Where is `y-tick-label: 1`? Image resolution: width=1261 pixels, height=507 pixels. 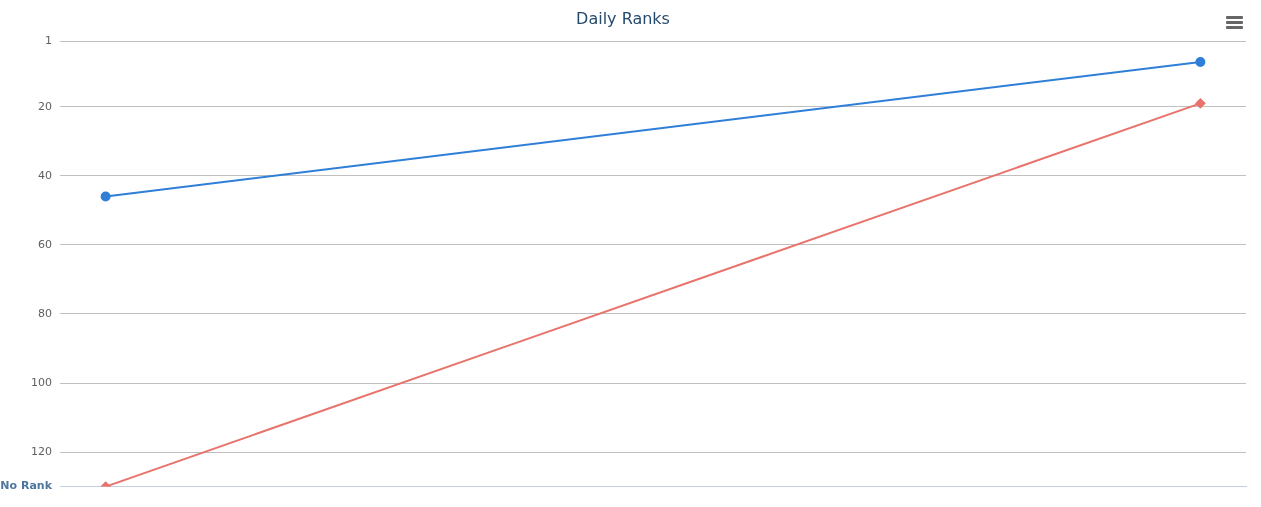 y-tick-label: 1 is located at coordinates (48, 41).